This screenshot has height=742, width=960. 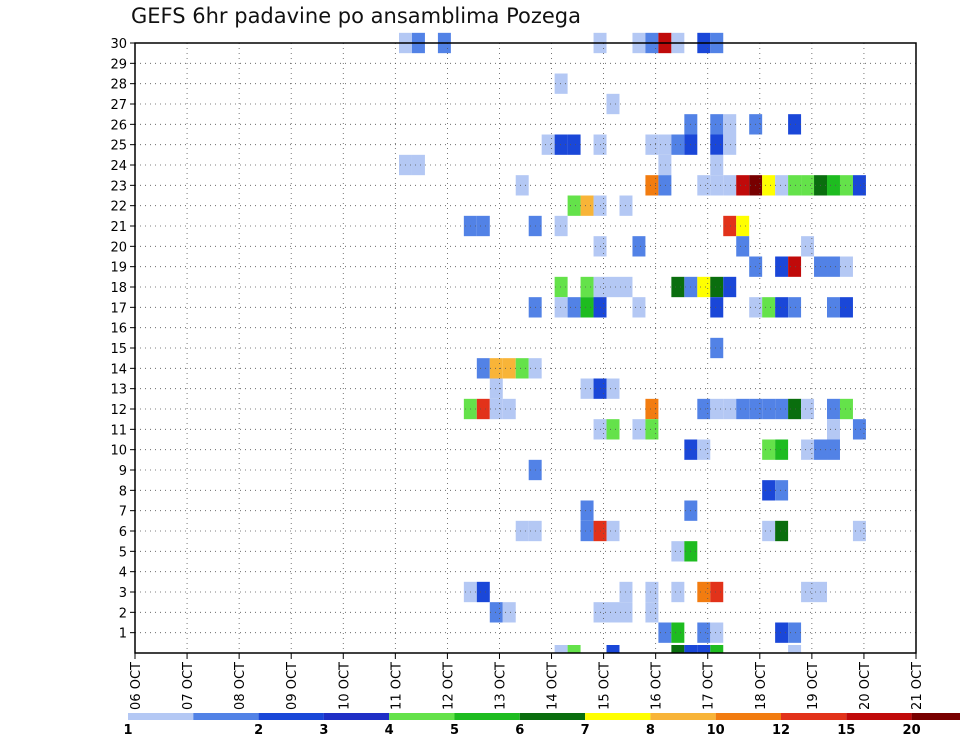 What do you see at coordinates (761, 686) in the screenshot?
I see `x-tick-label: 18 OCT` at bounding box center [761, 686].